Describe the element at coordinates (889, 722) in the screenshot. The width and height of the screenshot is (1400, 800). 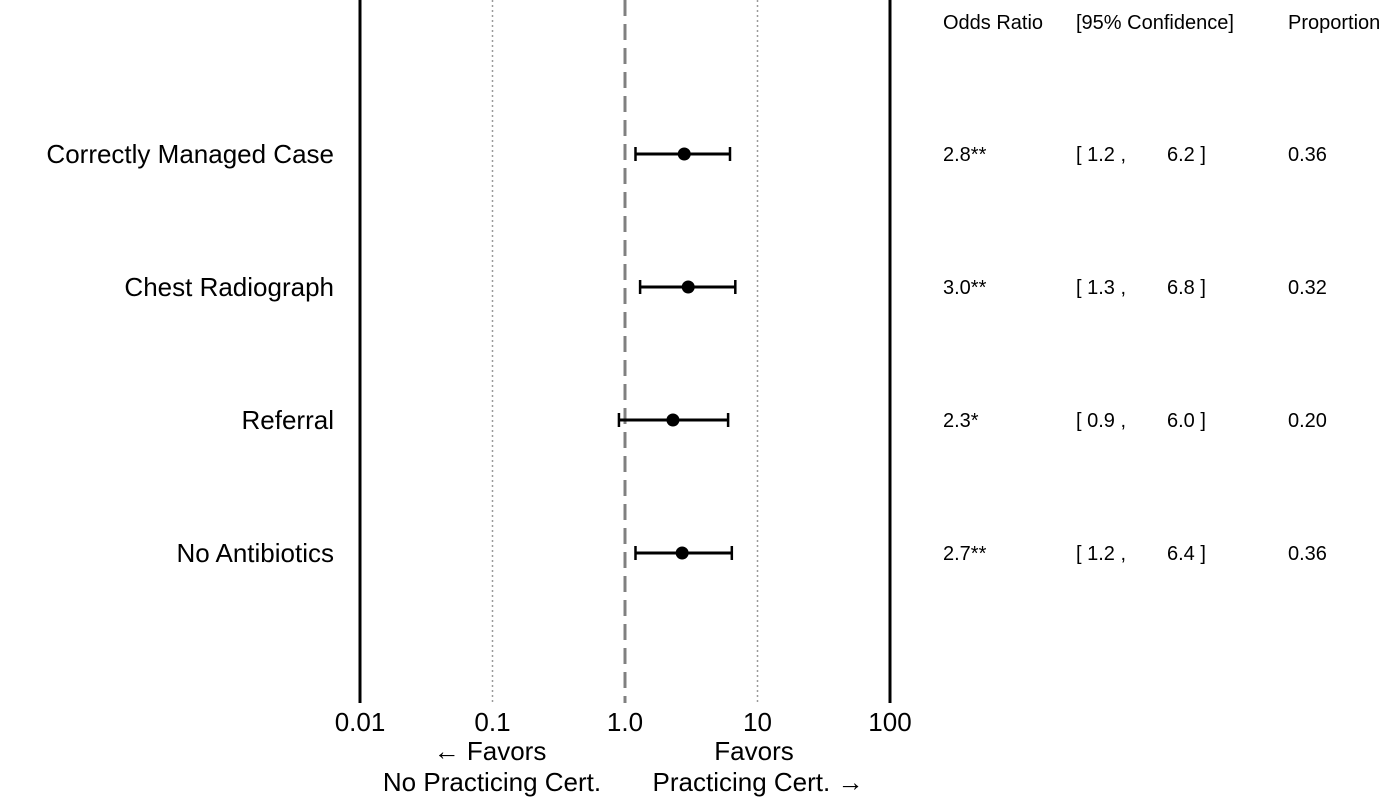
I see `x-tick-label: 100` at that location.